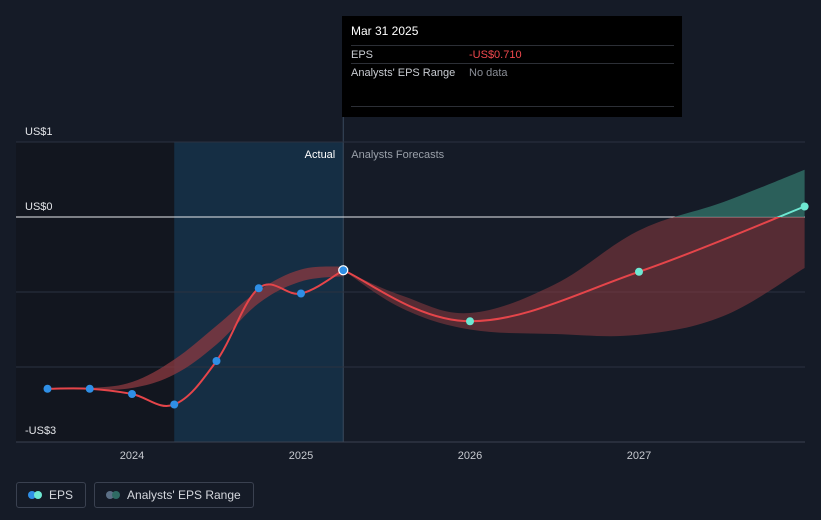 This screenshot has width=821, height=520. What do you see at coordinates (39, 207) in the screenshot?
I see `y-tick-label: US$0` at bounding box center [39, 207].